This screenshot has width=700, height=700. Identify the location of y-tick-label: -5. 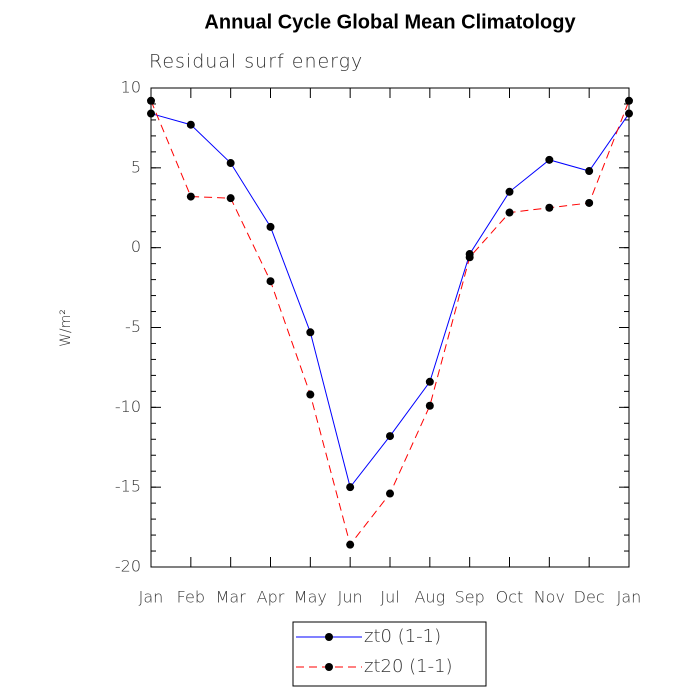
(133, 326).